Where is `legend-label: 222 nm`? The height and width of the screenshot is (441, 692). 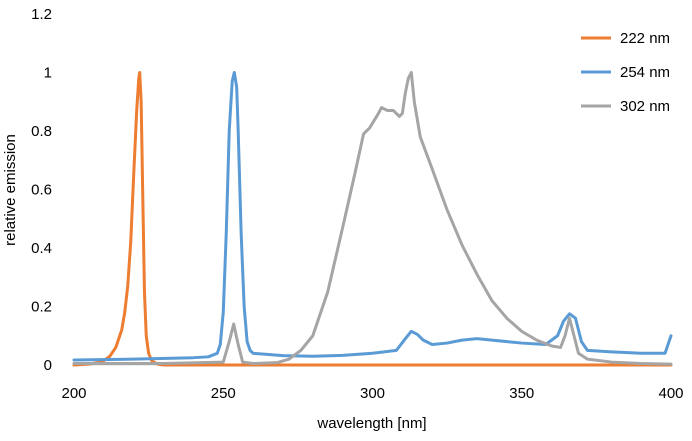 legend-label: 222 nm is located at coordinates (645, 38).